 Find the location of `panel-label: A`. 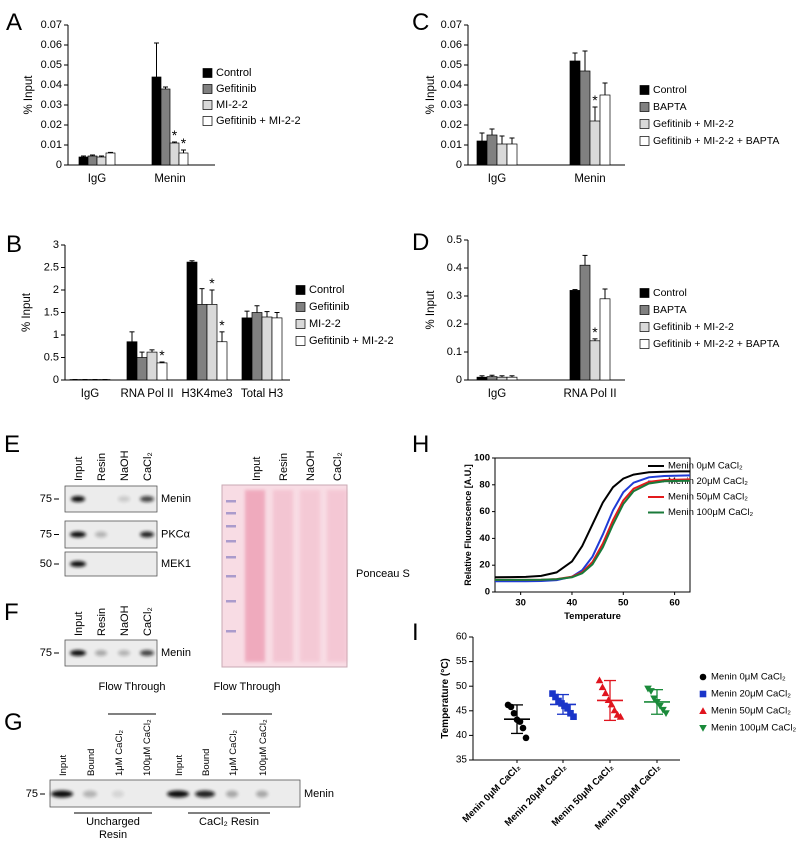

panel-label: A is located at coordinates (14, 22).